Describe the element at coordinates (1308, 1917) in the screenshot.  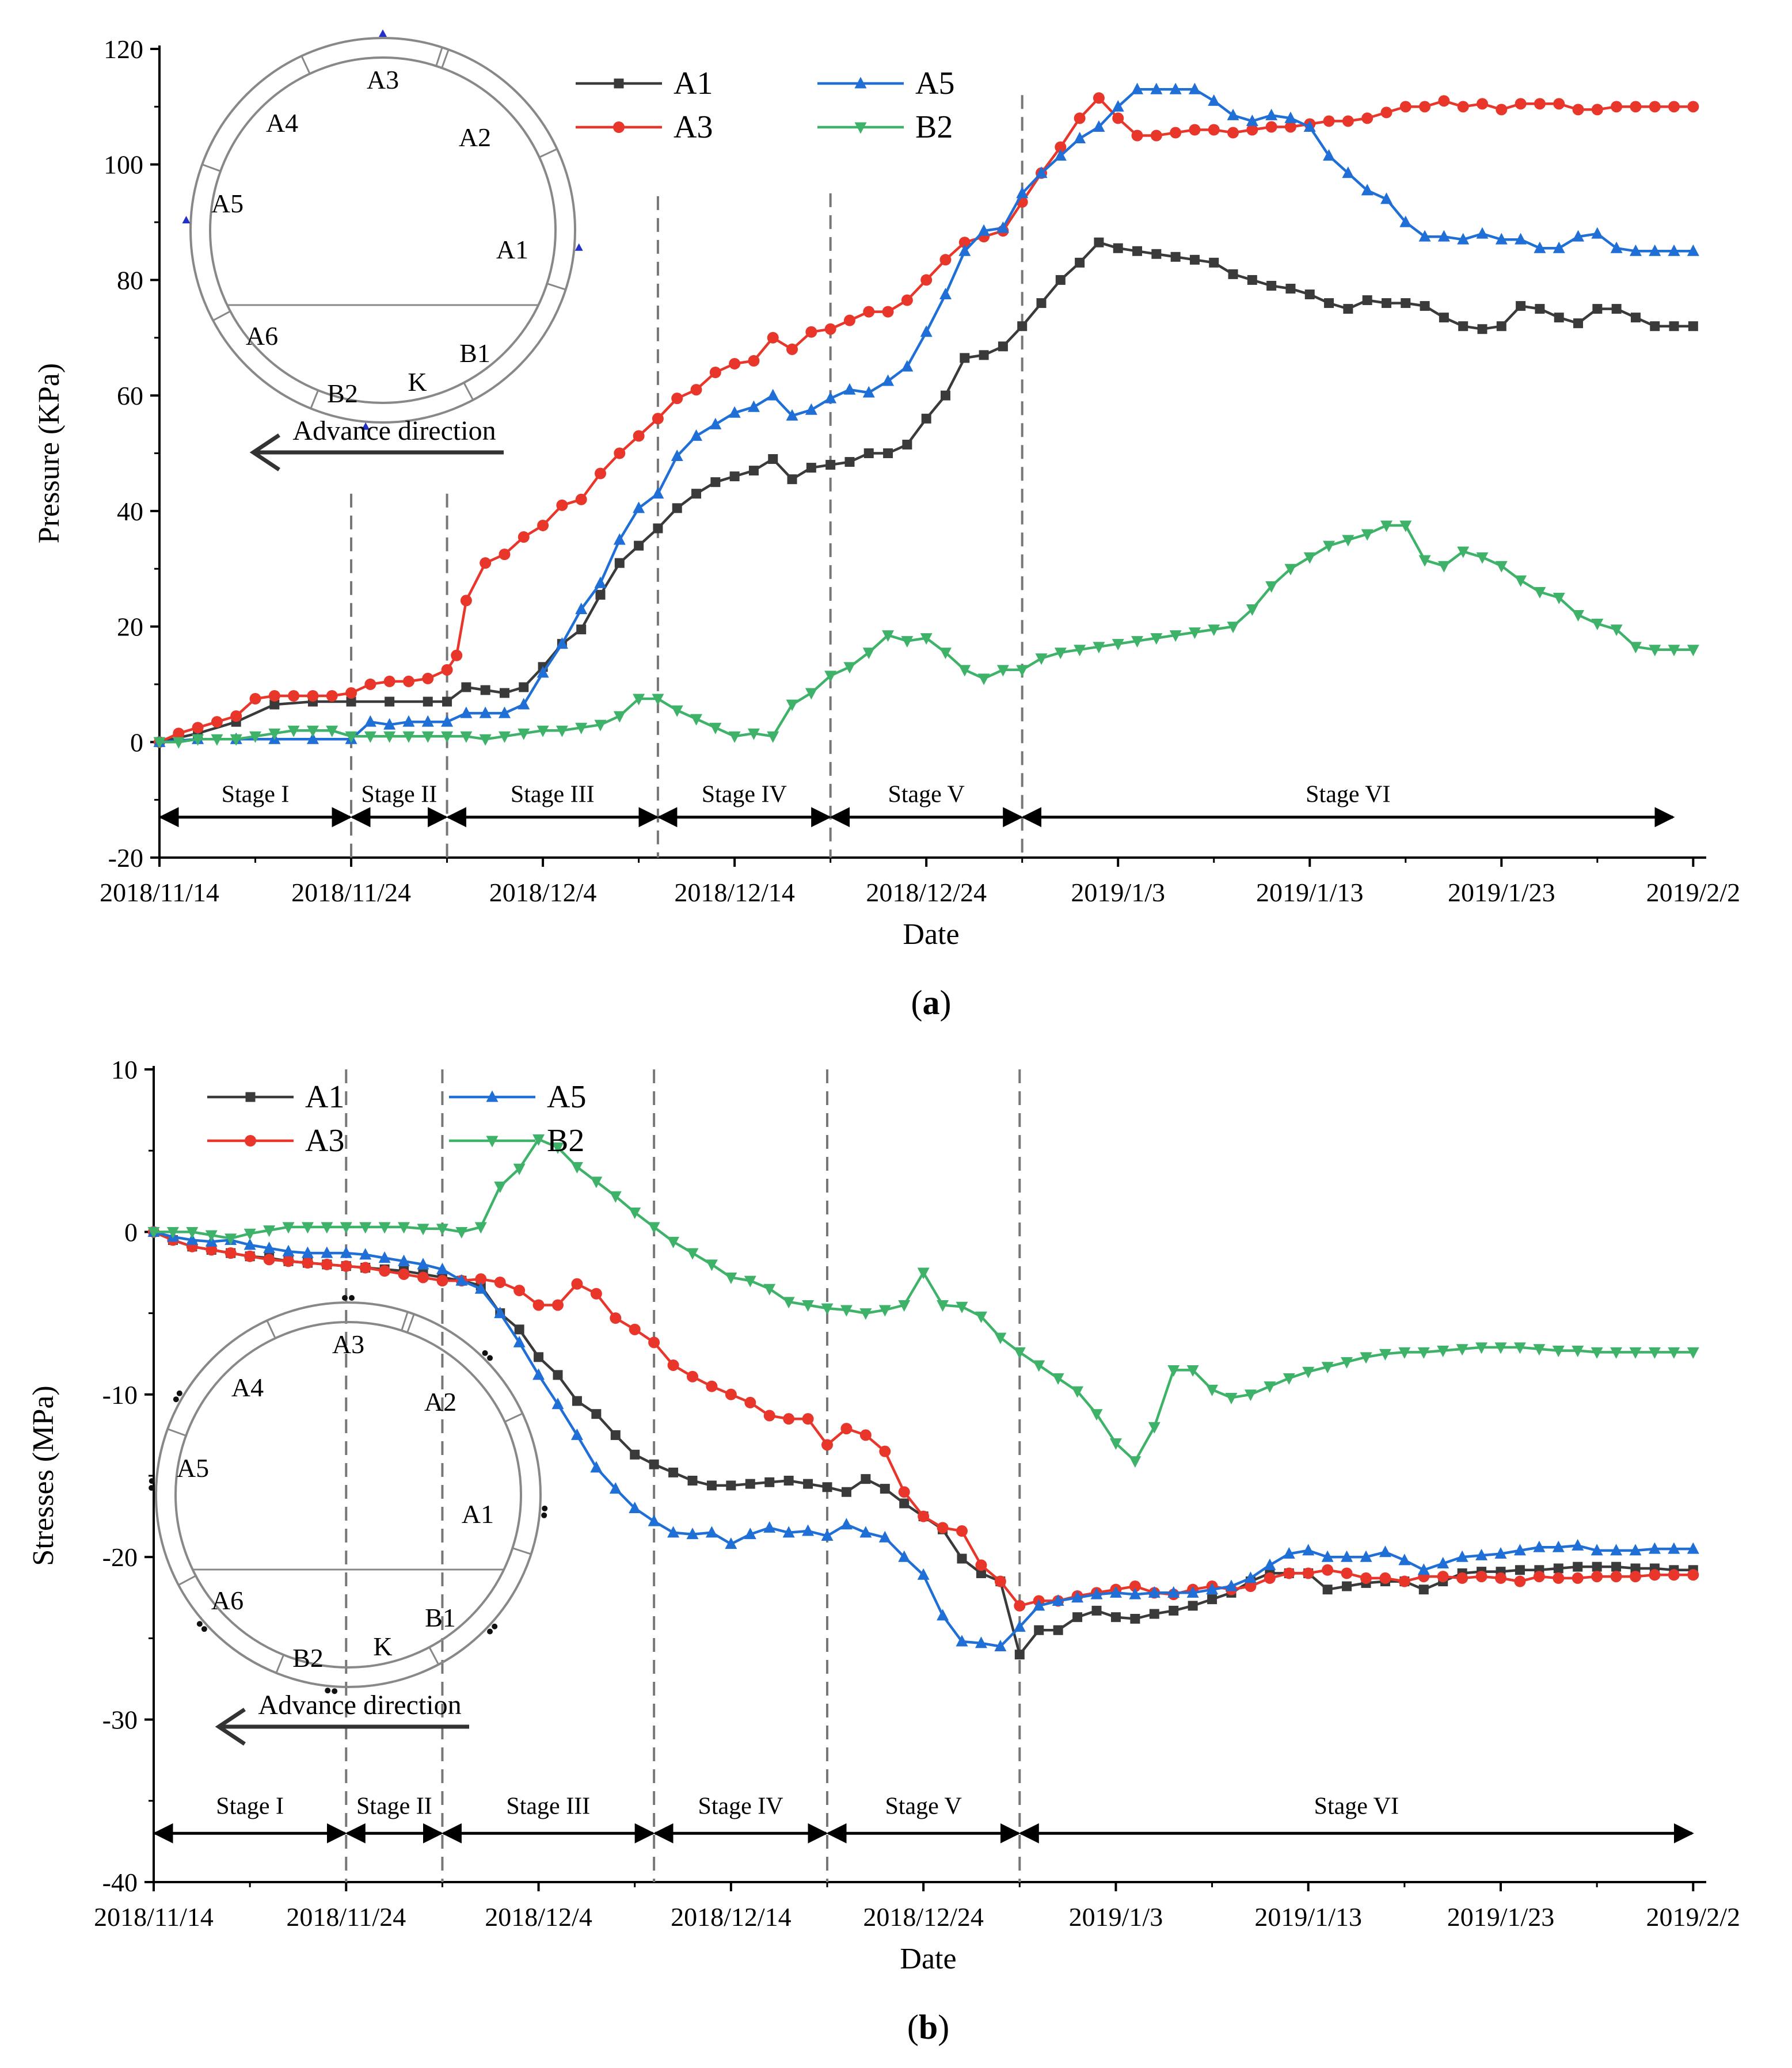
I see `x-tick-label: 2019/1/13` at that location.